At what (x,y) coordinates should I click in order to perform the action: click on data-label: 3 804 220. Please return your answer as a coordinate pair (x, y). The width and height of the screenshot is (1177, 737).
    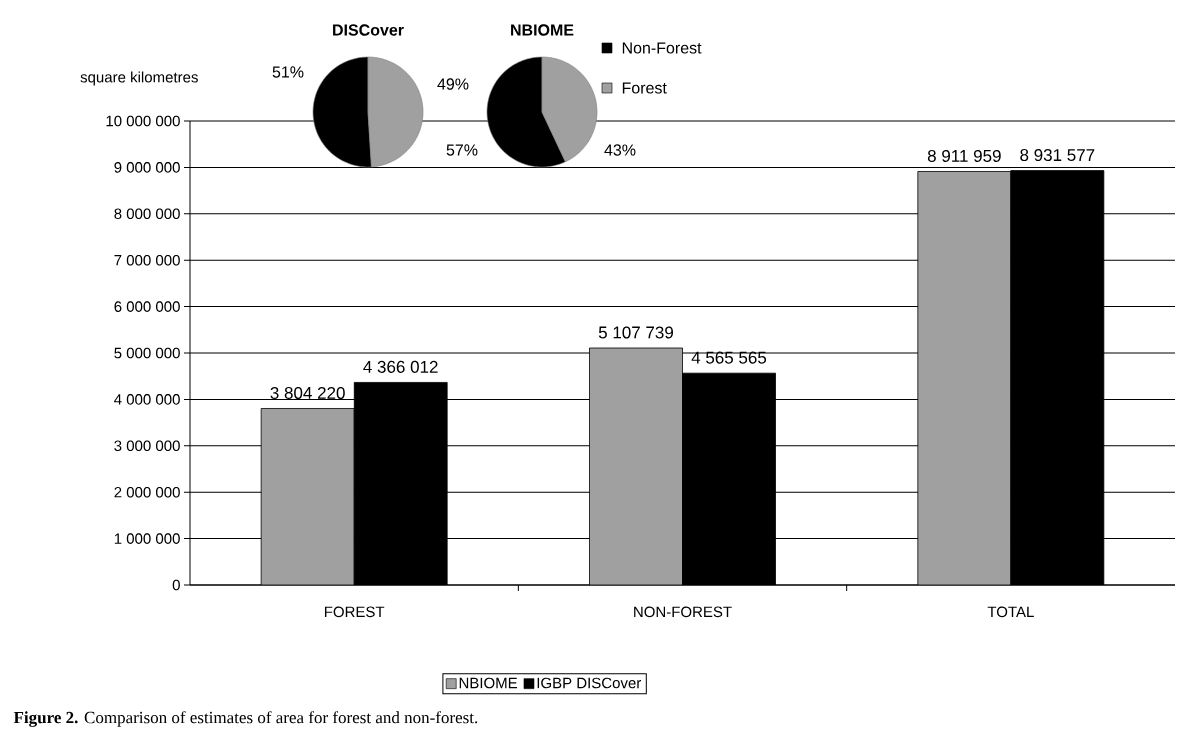
    Looking at the image, I should click on (307, 392).